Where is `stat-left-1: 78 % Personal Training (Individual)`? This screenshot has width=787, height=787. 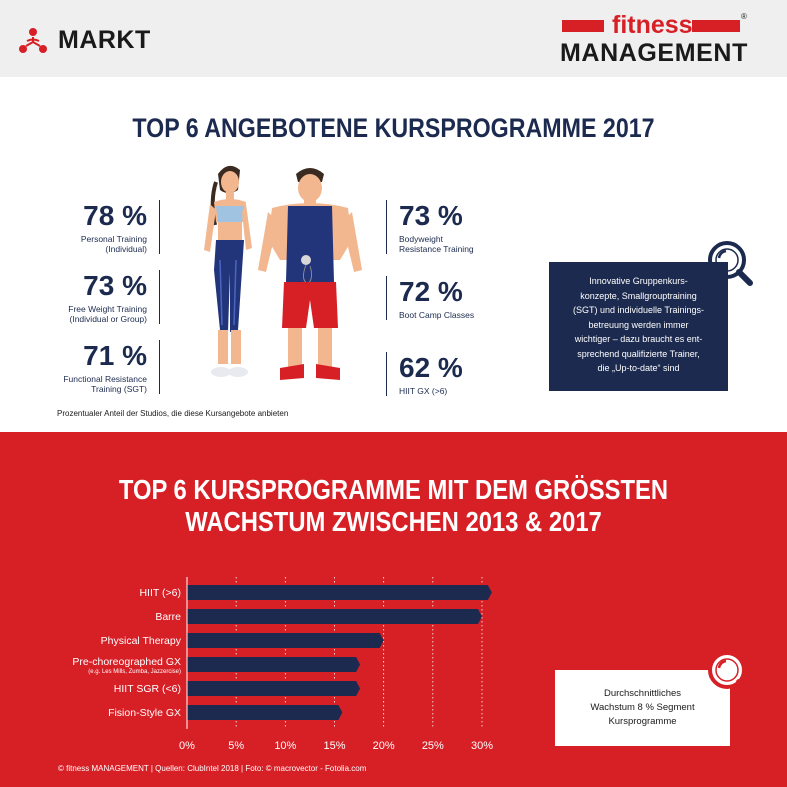
stat-left-1: 78 % Personal Training (Individual) is located at coordinates (80, 227).